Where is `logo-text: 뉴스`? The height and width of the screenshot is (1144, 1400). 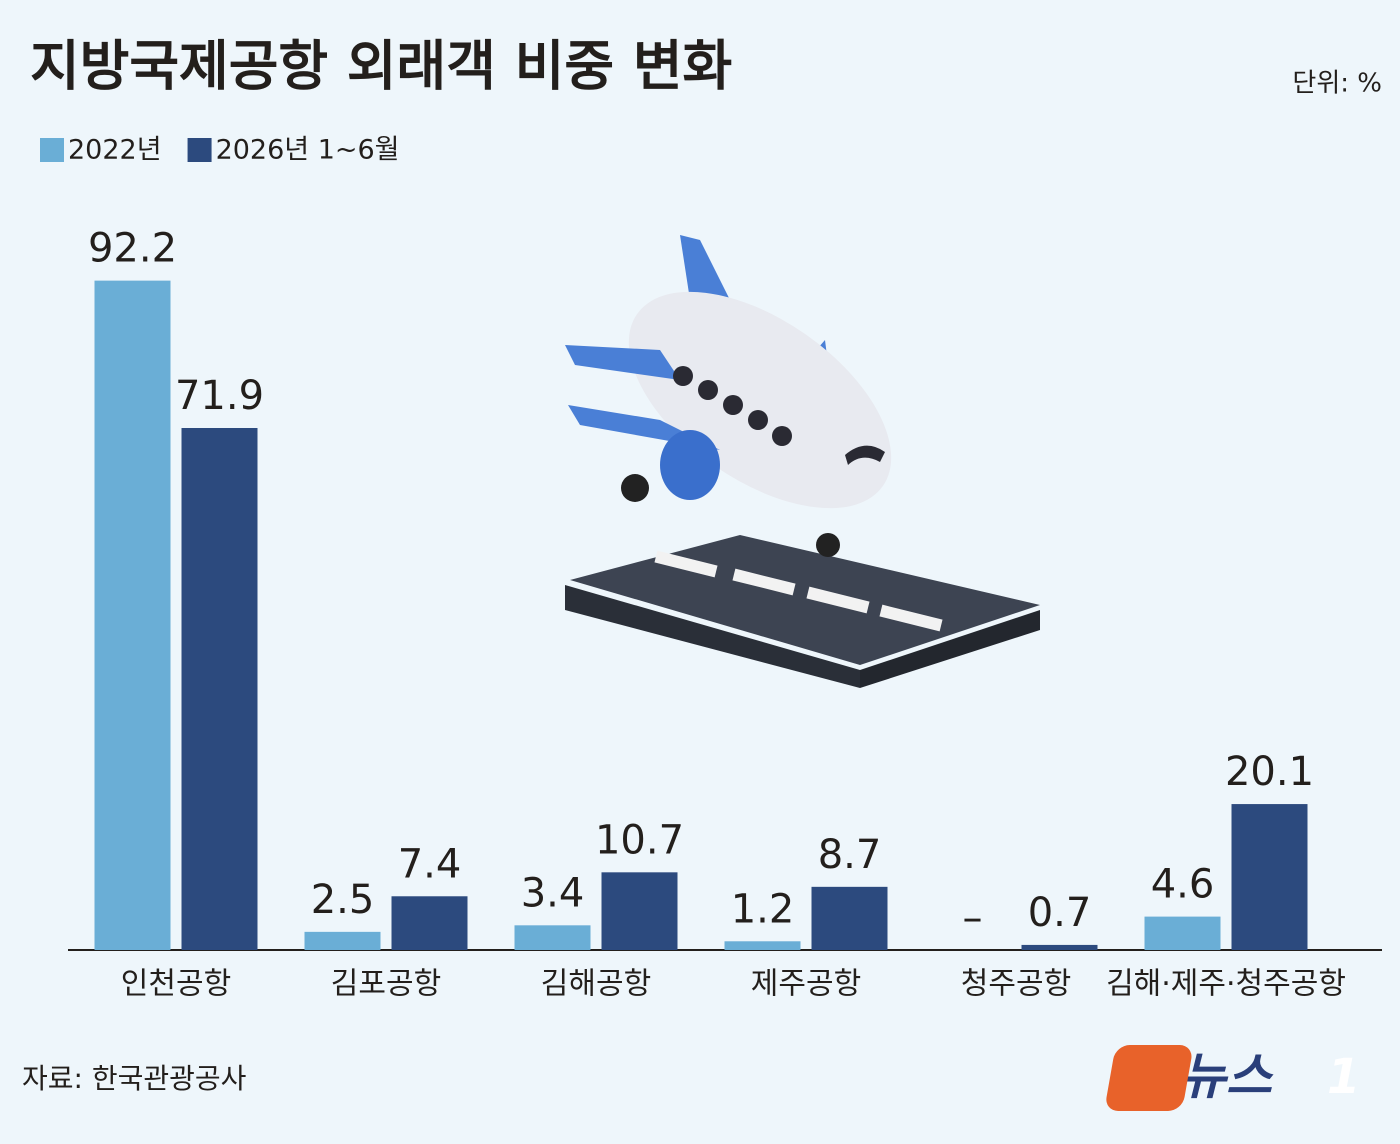 logo-text: 뉴스 is located at coordinates (1227, 1077).